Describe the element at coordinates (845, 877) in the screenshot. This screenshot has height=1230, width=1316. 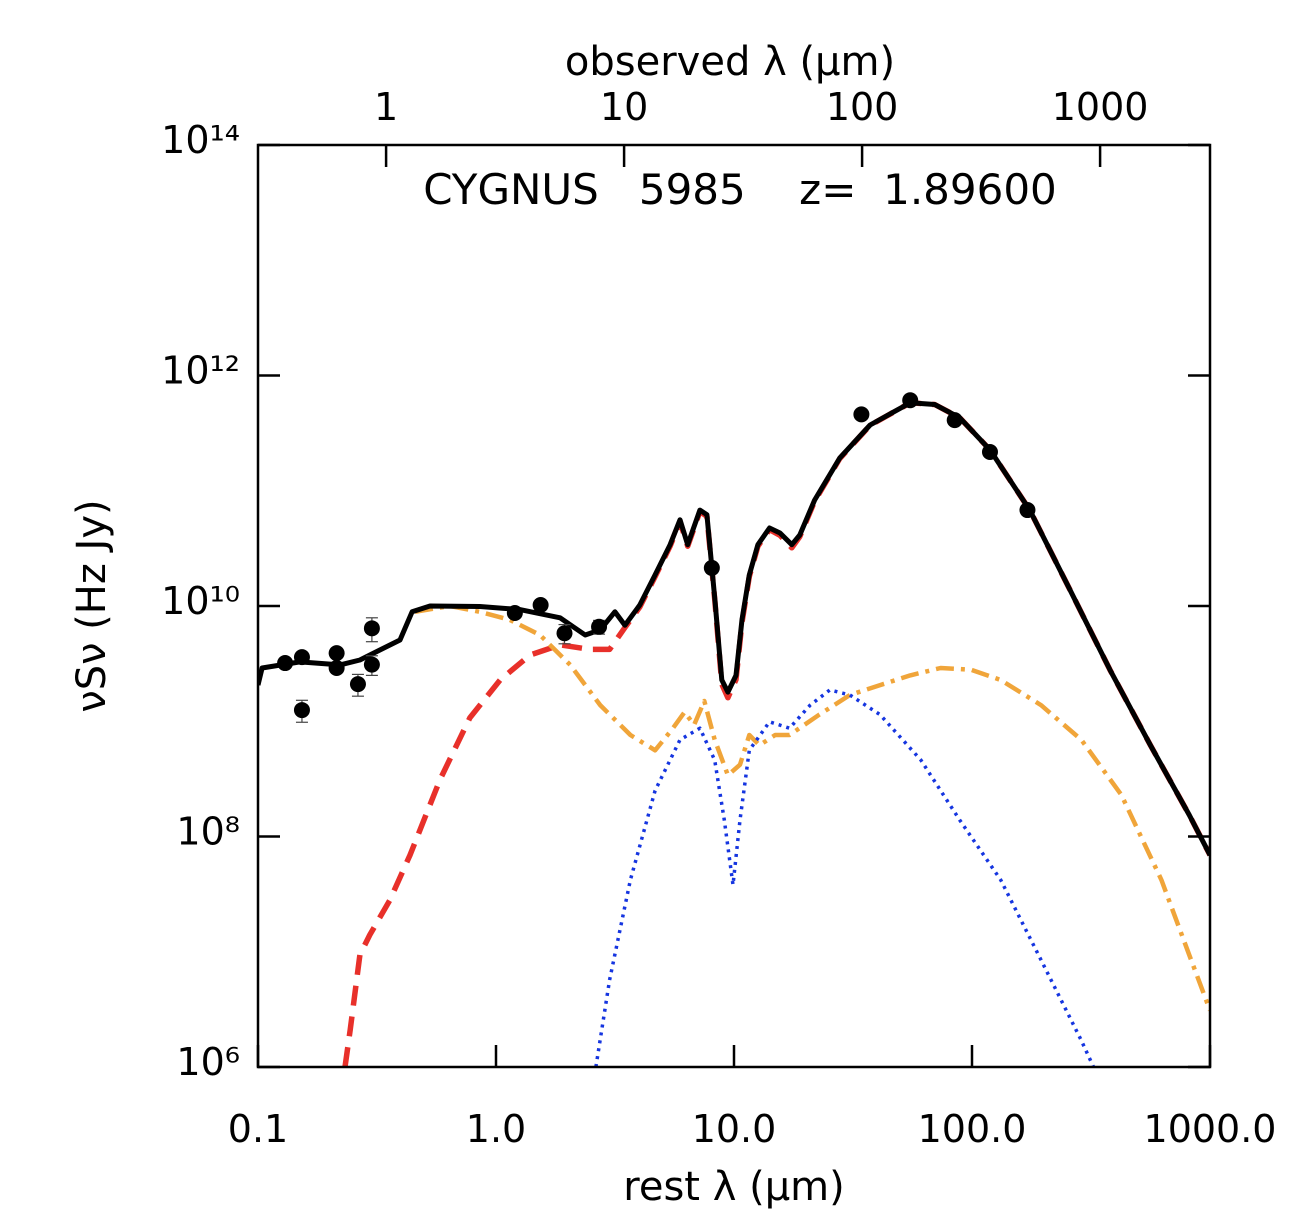
I see `series-line` at that location.